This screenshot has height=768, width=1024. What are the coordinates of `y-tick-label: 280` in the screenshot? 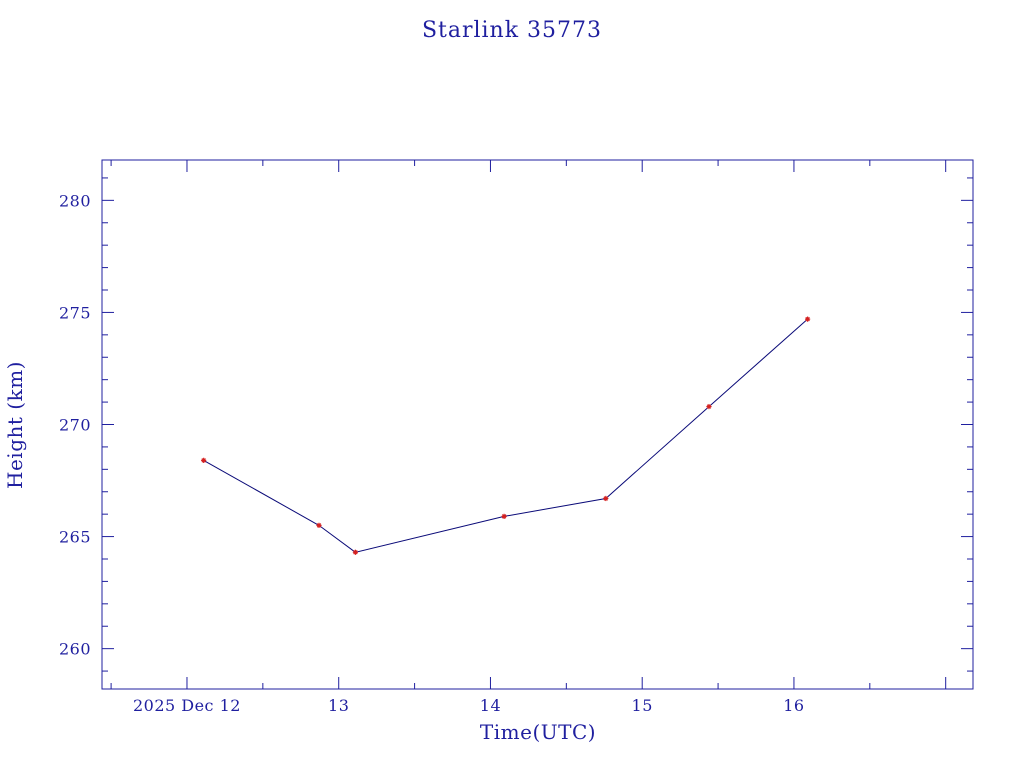 It's located at (75, 200).